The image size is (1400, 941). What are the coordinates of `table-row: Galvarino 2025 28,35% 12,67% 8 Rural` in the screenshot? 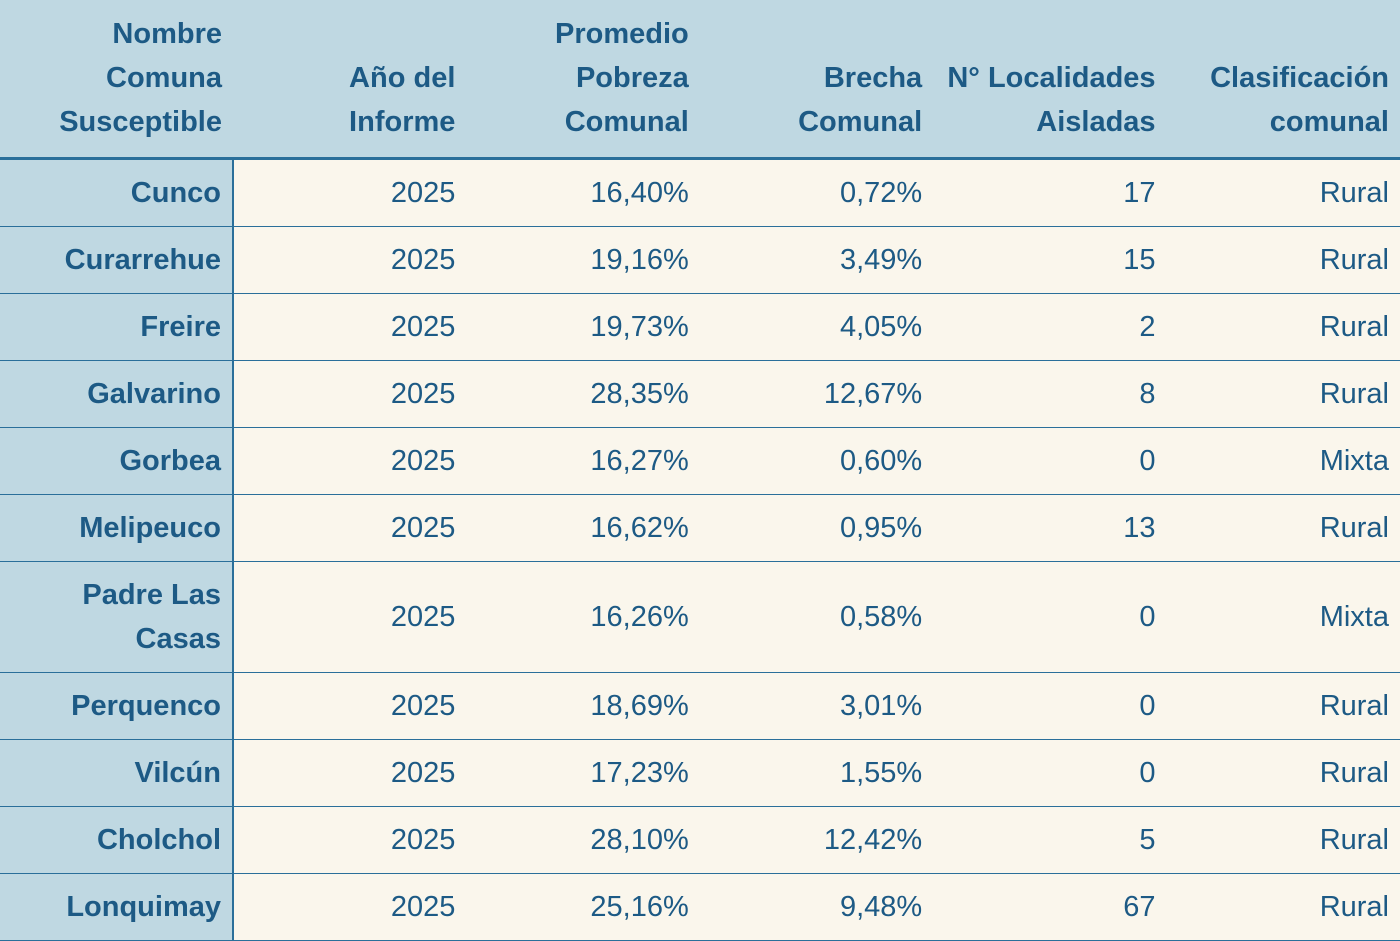 It's located at (700, 394).